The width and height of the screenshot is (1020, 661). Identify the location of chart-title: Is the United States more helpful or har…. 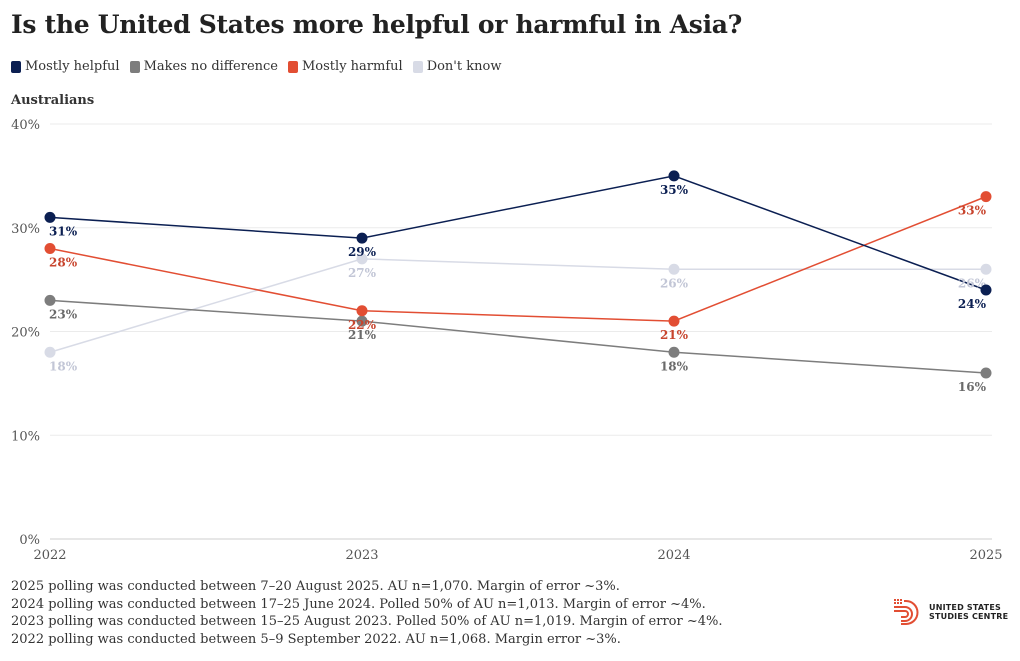
(377, 24).